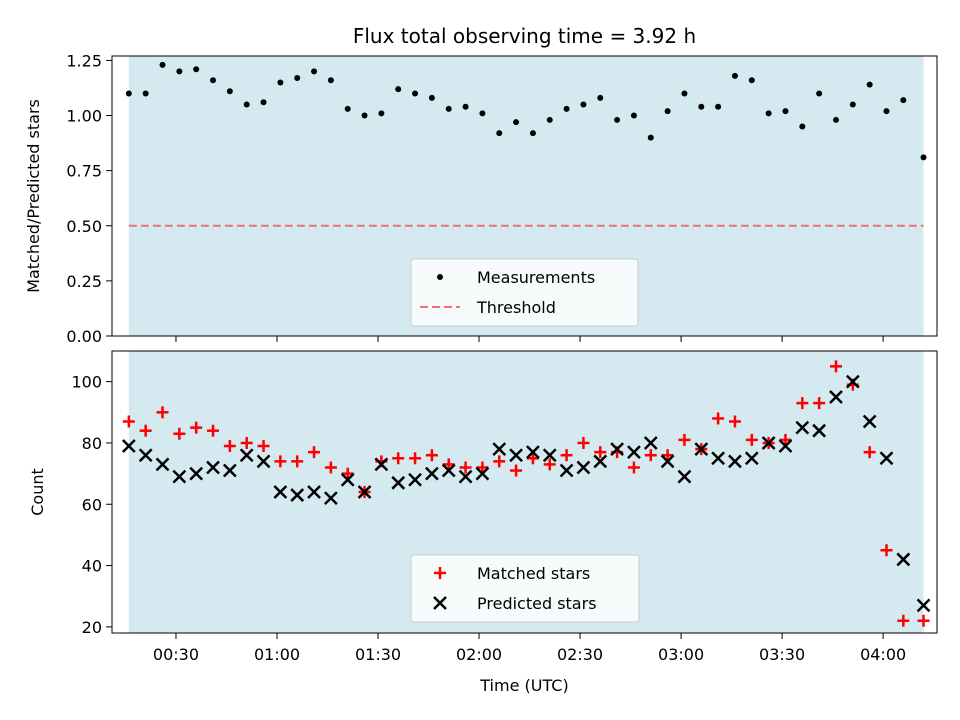  Describe the element at coordinates (92, 627) in the screenshot. I see `y-tick-label: 20` at that location.